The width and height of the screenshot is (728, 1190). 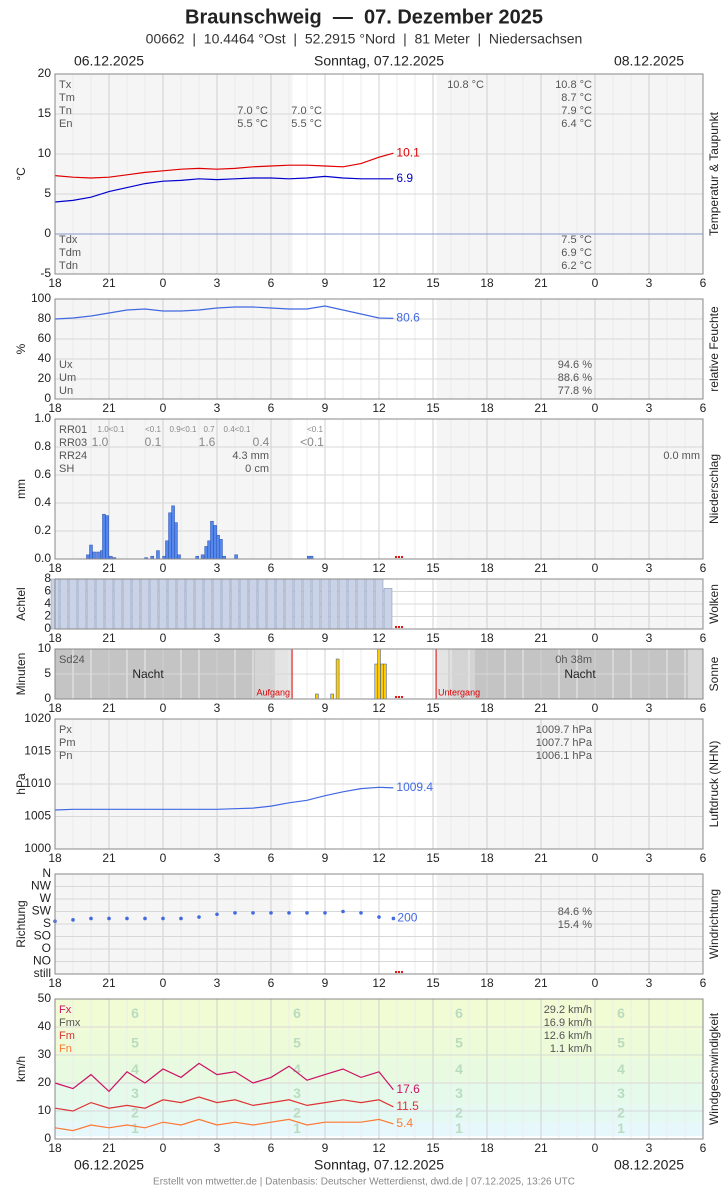 What do you see at coordinates (21, 923) in the screenshot?
I see `y-axis-label: Richtung` at bounding box center [21, 923].